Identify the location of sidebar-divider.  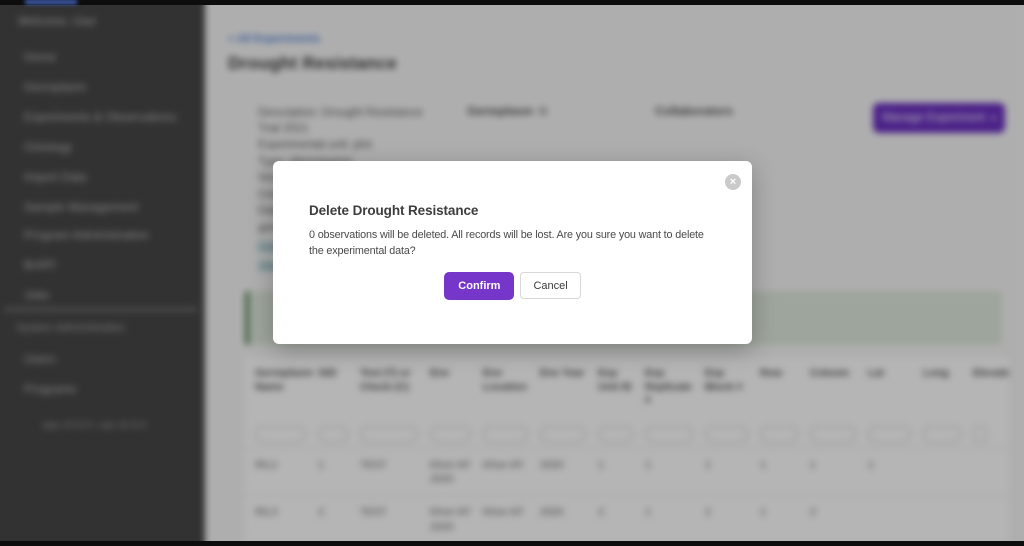
(100, 309).